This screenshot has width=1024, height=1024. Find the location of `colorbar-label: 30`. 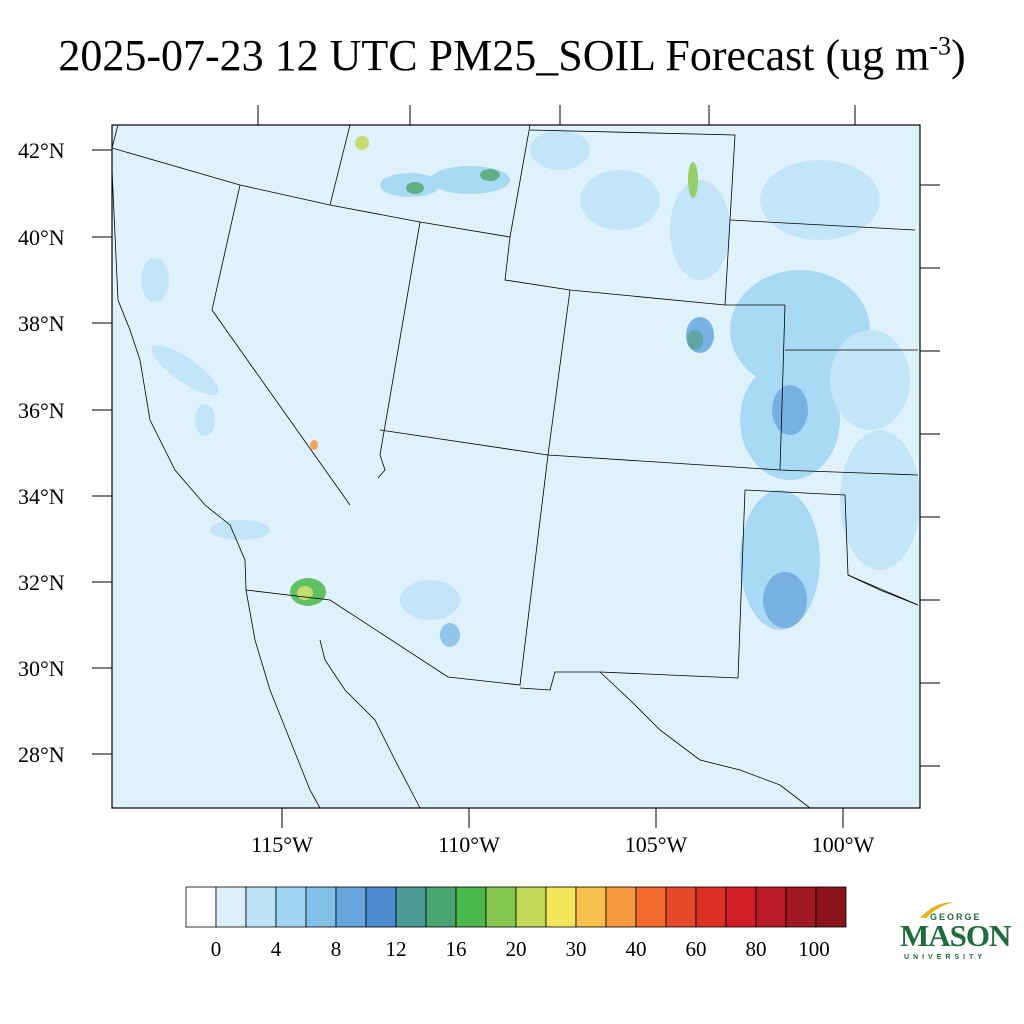

colorbar-label: 30 is located at coordinates (576, 949).